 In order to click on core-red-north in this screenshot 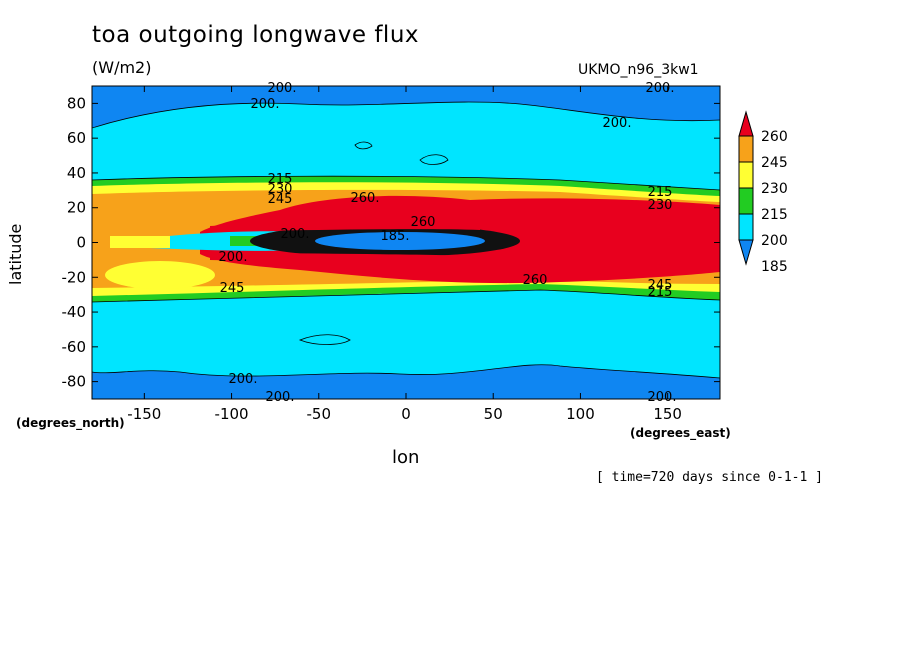, I will do `click(345, 226)`.